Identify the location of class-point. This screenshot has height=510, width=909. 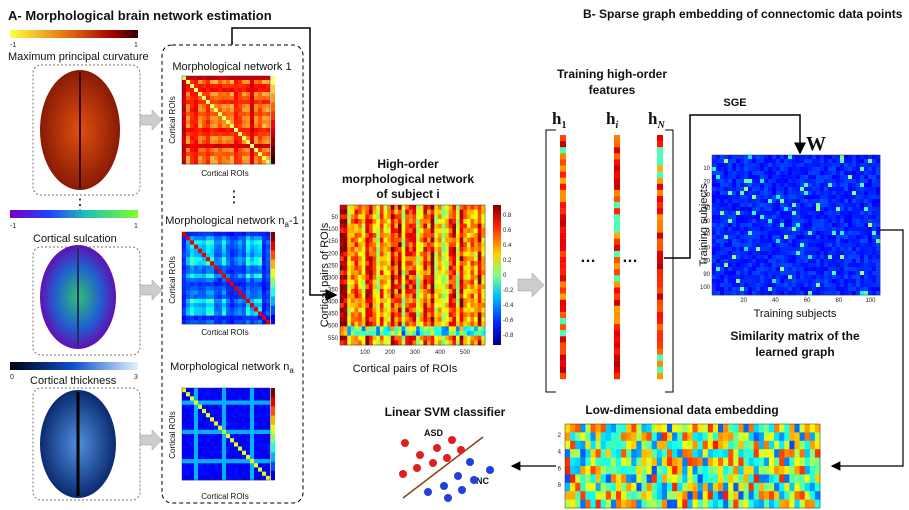
(447, 458).